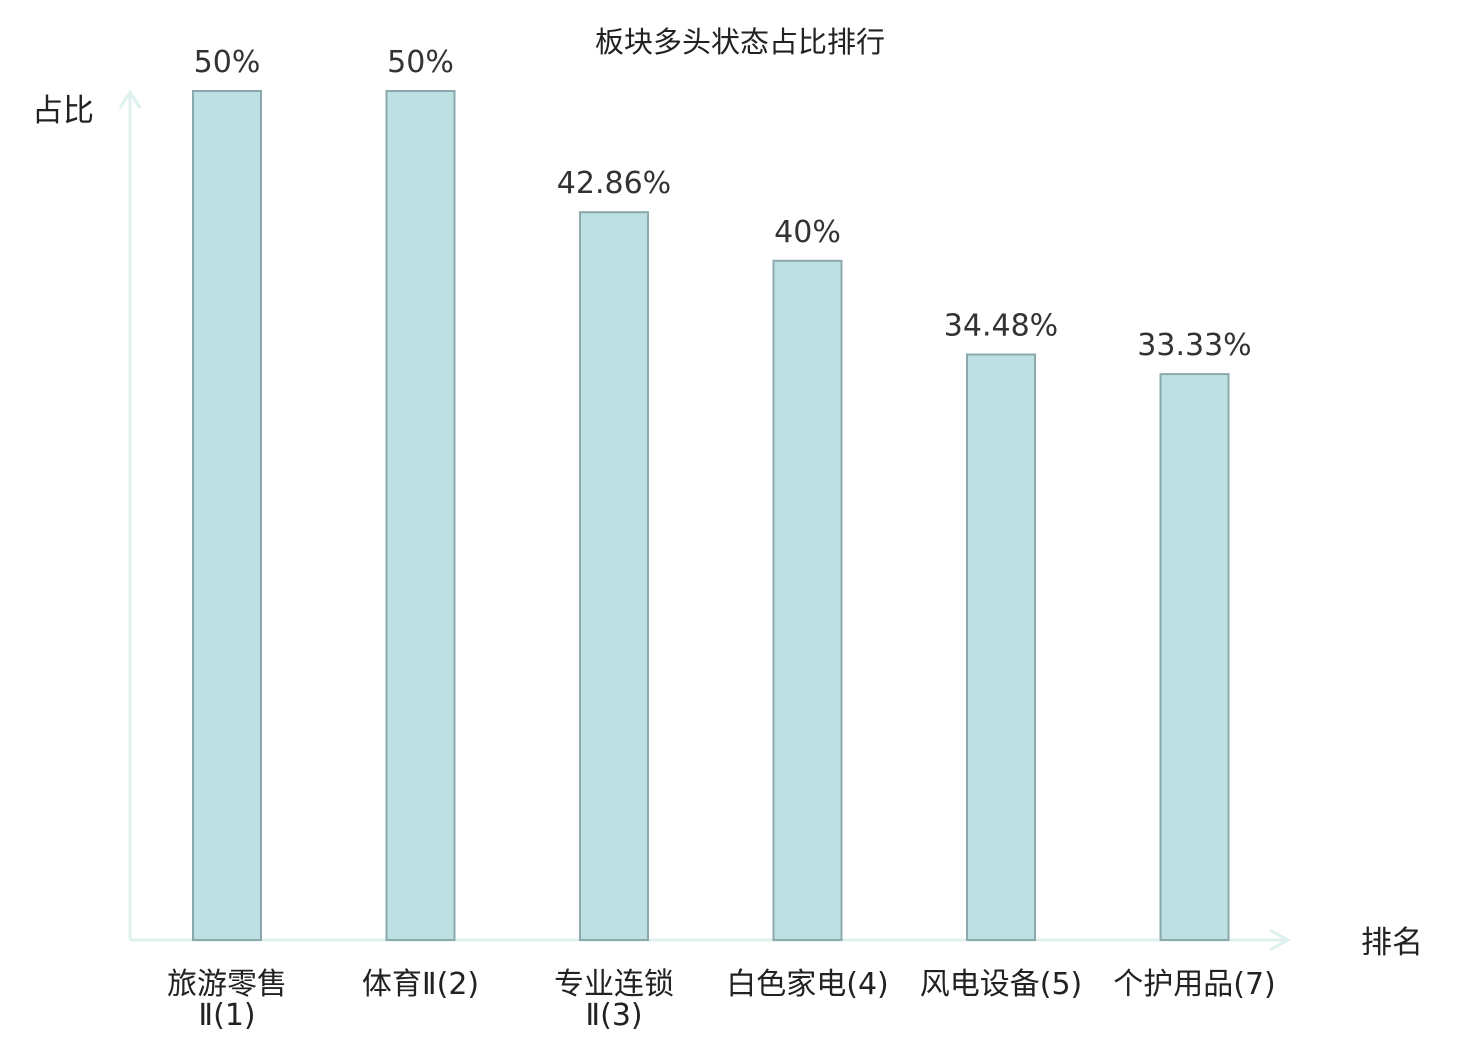  I want to click on y-axis-arrow, so click(130, 99).